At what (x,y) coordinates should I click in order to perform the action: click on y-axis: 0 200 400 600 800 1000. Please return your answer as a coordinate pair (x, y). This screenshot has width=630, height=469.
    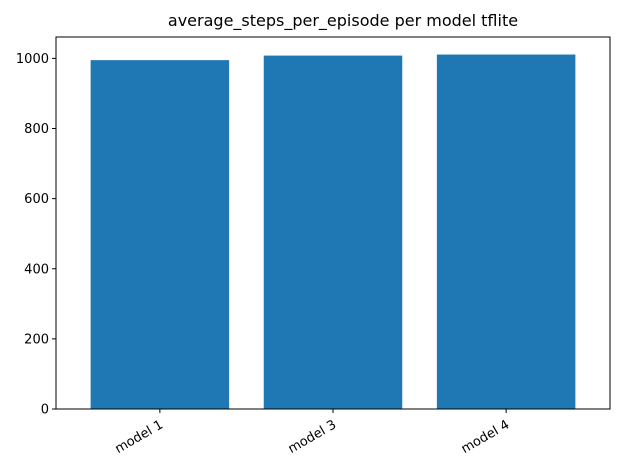
    Looking at the image, I should click on (36, 235).